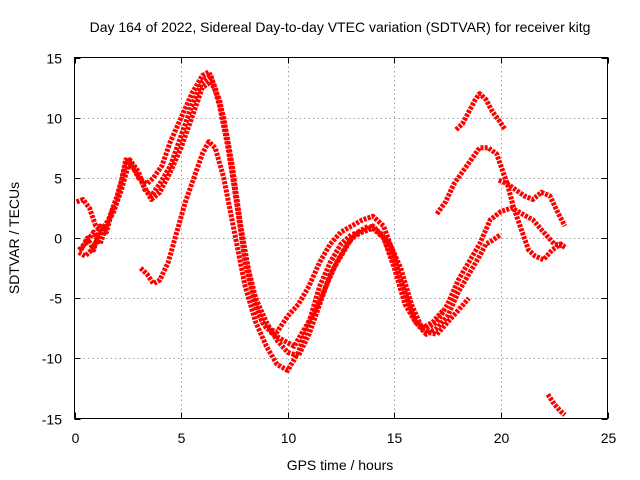  I want to click on x-tick-label: 10, so click(289, 438).